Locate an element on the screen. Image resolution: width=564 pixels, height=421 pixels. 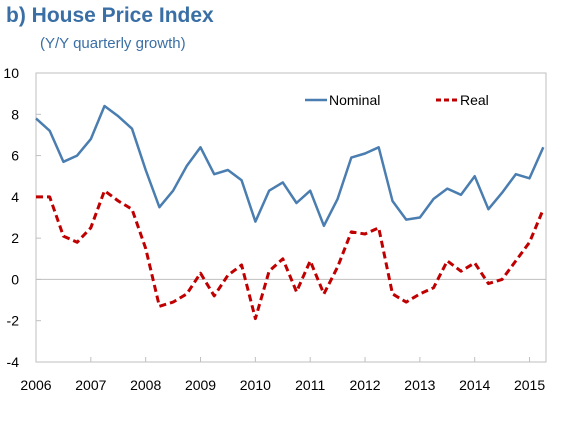
y-tick-label: 6 is located at coordinates (15, 156).